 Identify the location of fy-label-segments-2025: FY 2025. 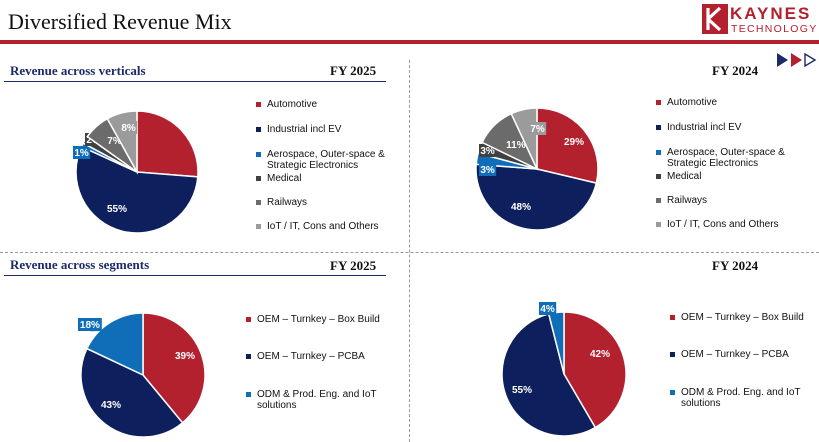
(353, 265).